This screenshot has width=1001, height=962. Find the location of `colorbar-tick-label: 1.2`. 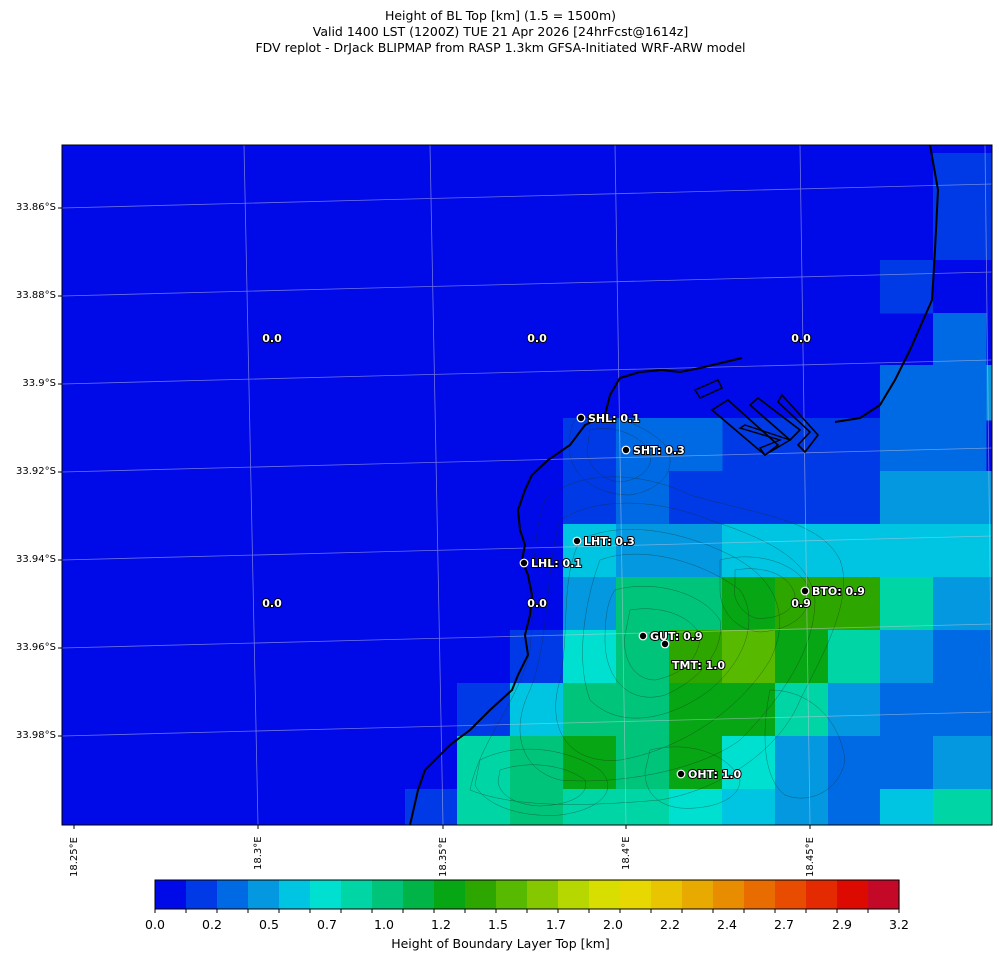

colorbar-tick-label: 1.2 is located at coordinates (441, 924).